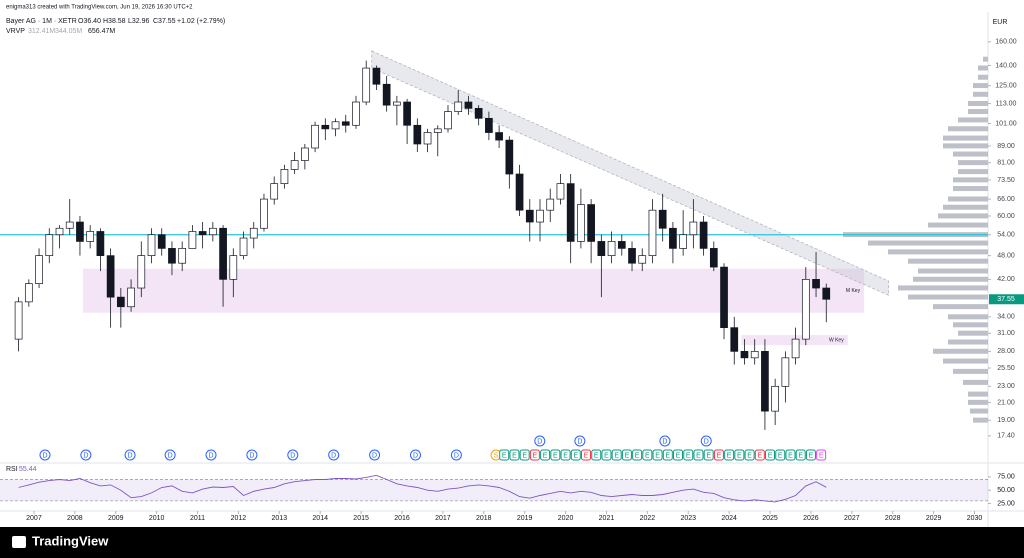 This screenshot has height=558, width=1024. What do you see at coordinates (101, 31) in the screenshot?
I see `vrvp-value: 656.47M` at bounding box center [101, 31].